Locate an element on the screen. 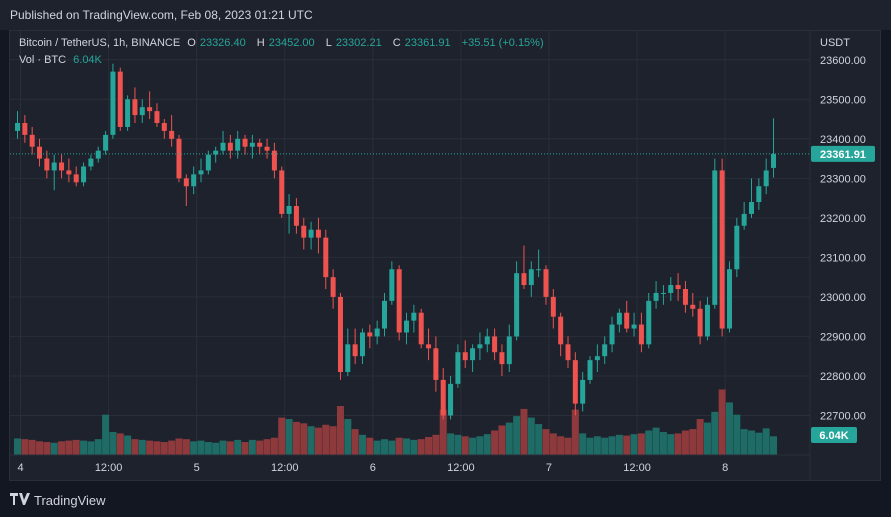 The width and height of the screenshot is (891, 517). low-value: 23302.21 is located at coordinates (358, 43).